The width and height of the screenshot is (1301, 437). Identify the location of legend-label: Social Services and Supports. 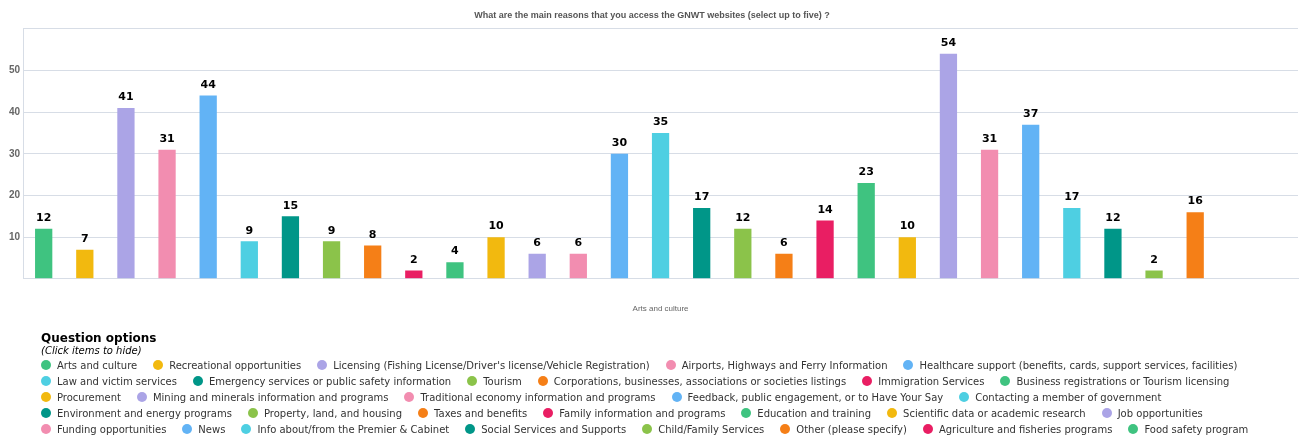
(553, 430).